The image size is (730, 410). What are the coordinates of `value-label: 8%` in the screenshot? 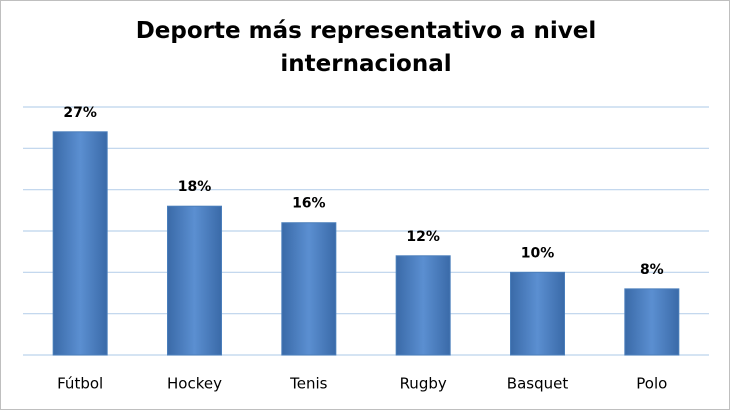 It's located at (652, 270).